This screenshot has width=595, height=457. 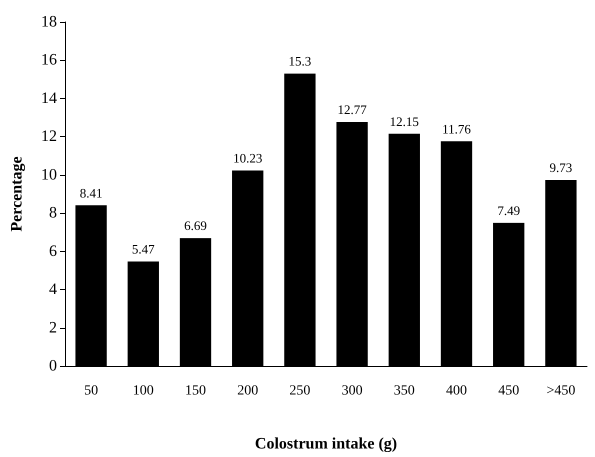 What do you see at coordinates (247, 391) in the screenshot?
I see `x-tick-label: 200` at bounding box center [247, 391].